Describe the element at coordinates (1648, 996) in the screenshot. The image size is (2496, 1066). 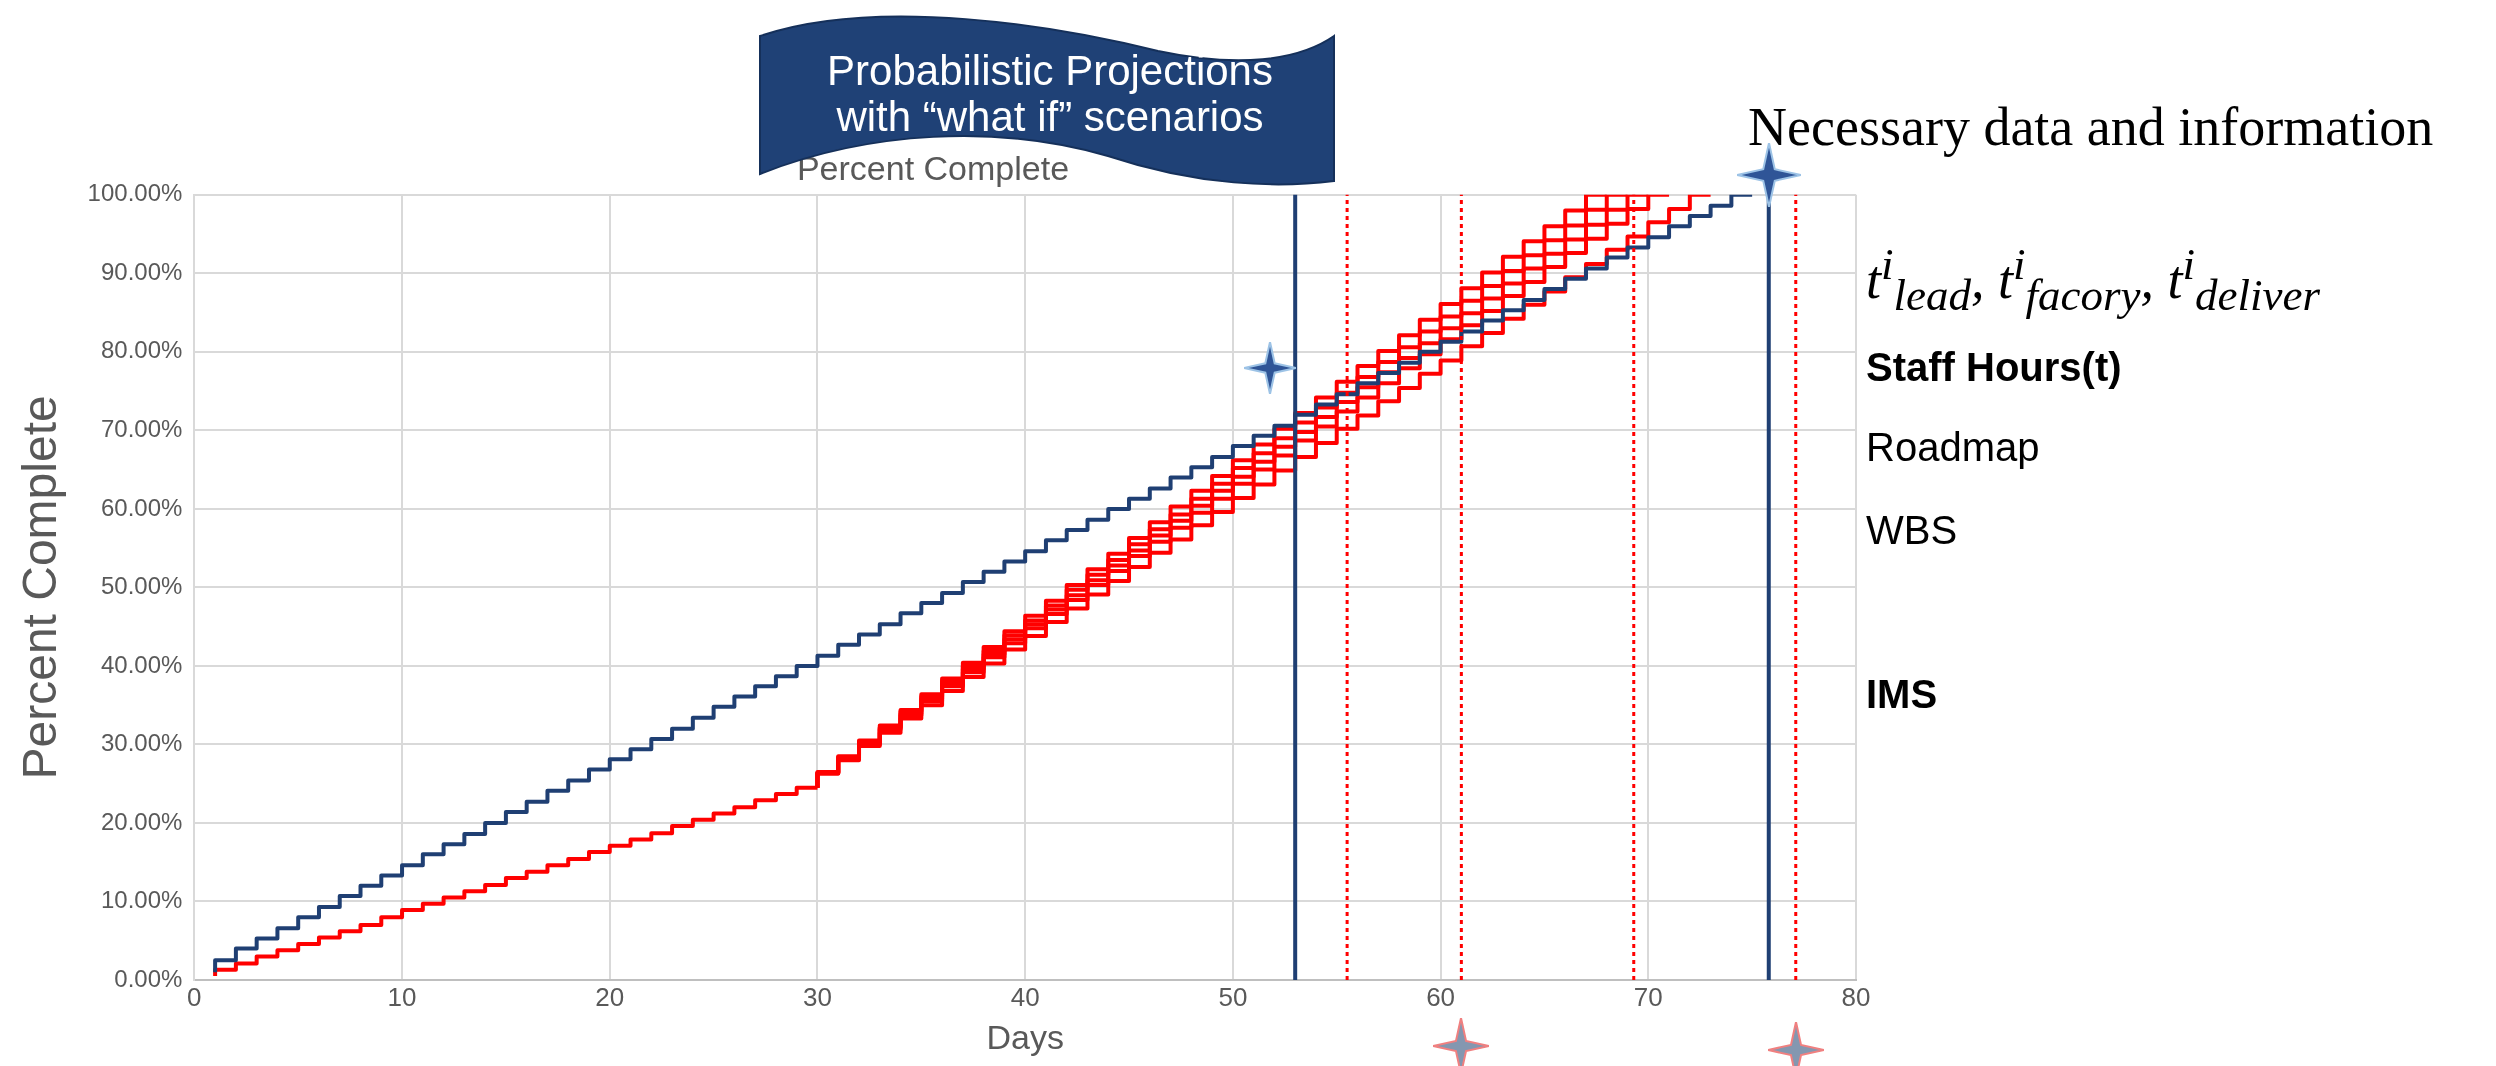
I see `x-tick-label: 70` at that location.